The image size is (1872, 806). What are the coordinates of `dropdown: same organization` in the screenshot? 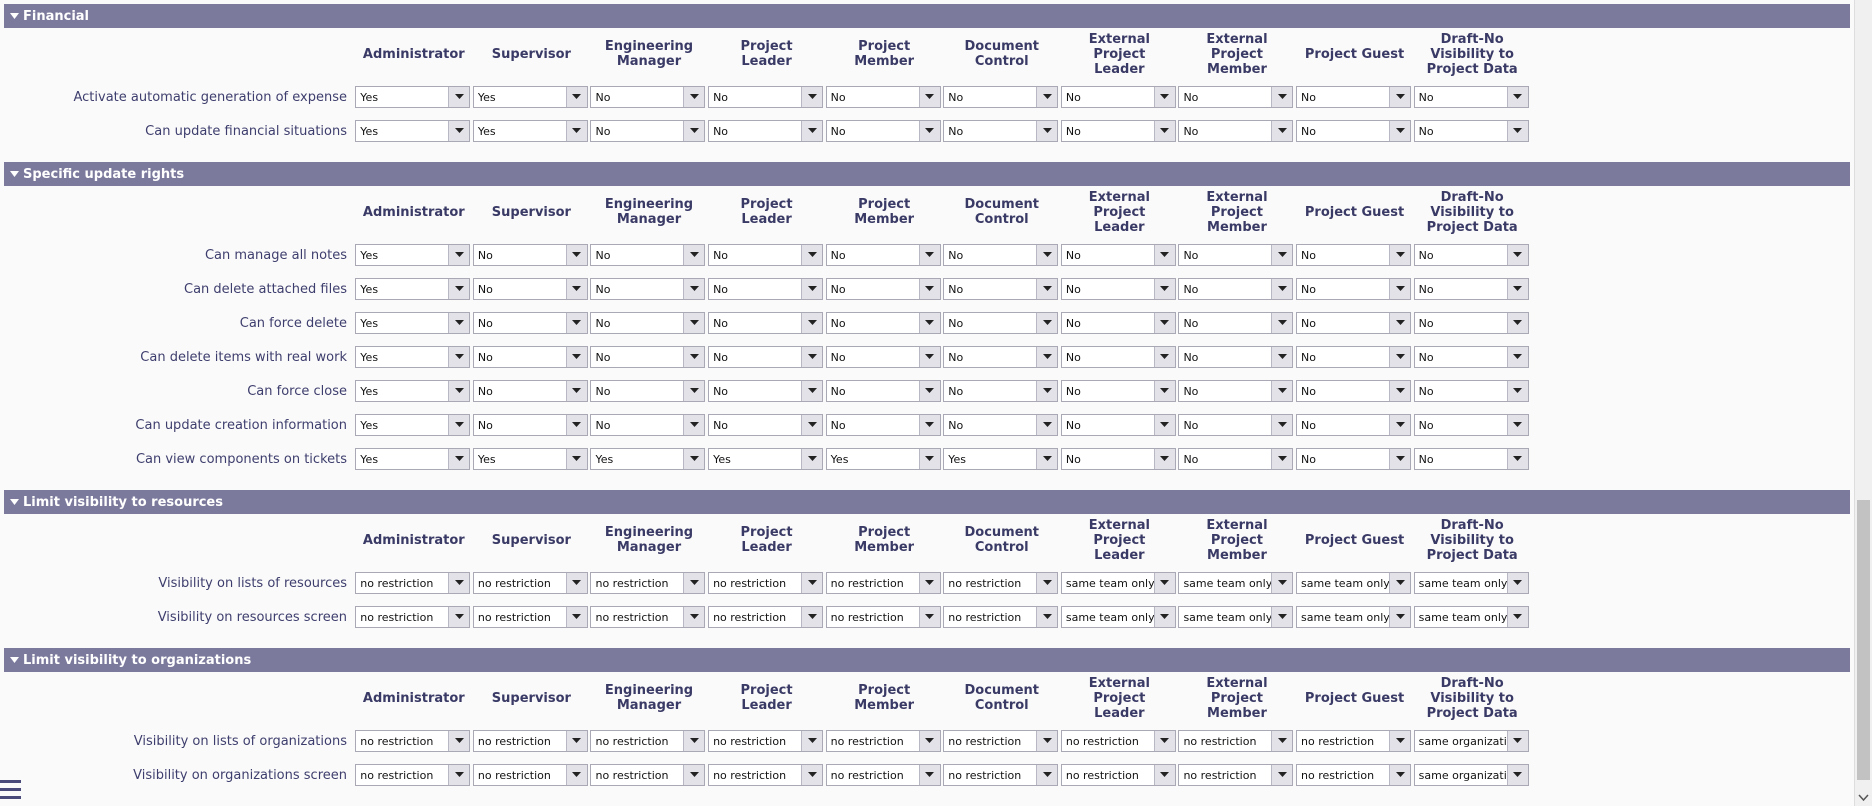 It's located at (1471, 775).